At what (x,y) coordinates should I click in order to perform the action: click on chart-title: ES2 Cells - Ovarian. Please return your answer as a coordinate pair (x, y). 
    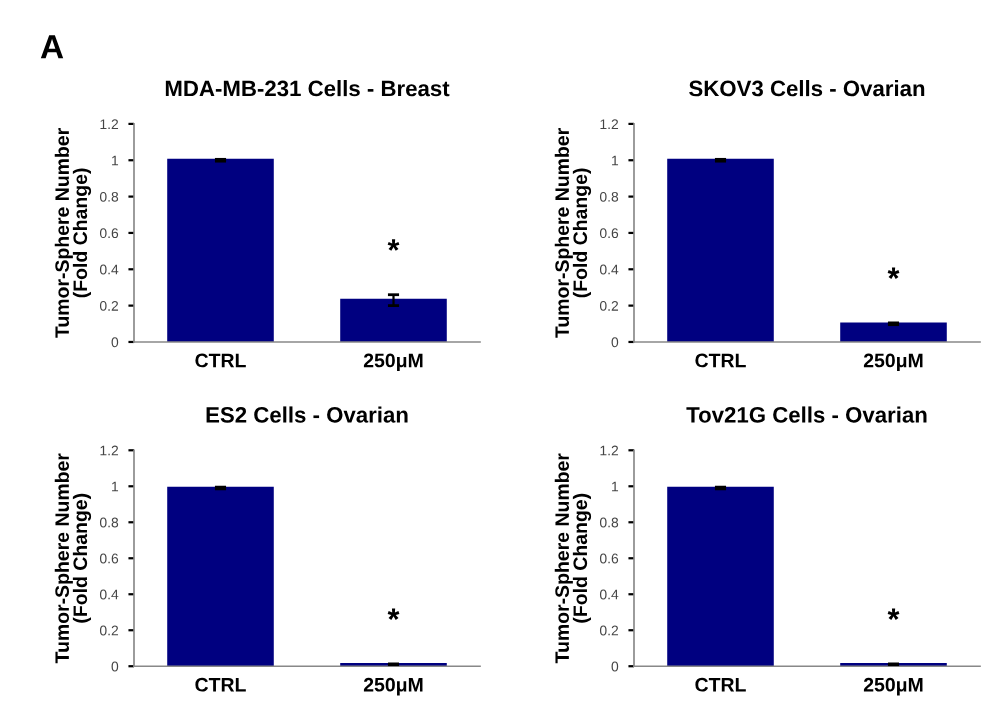
    Looking at the image, I should click on (307, 414).